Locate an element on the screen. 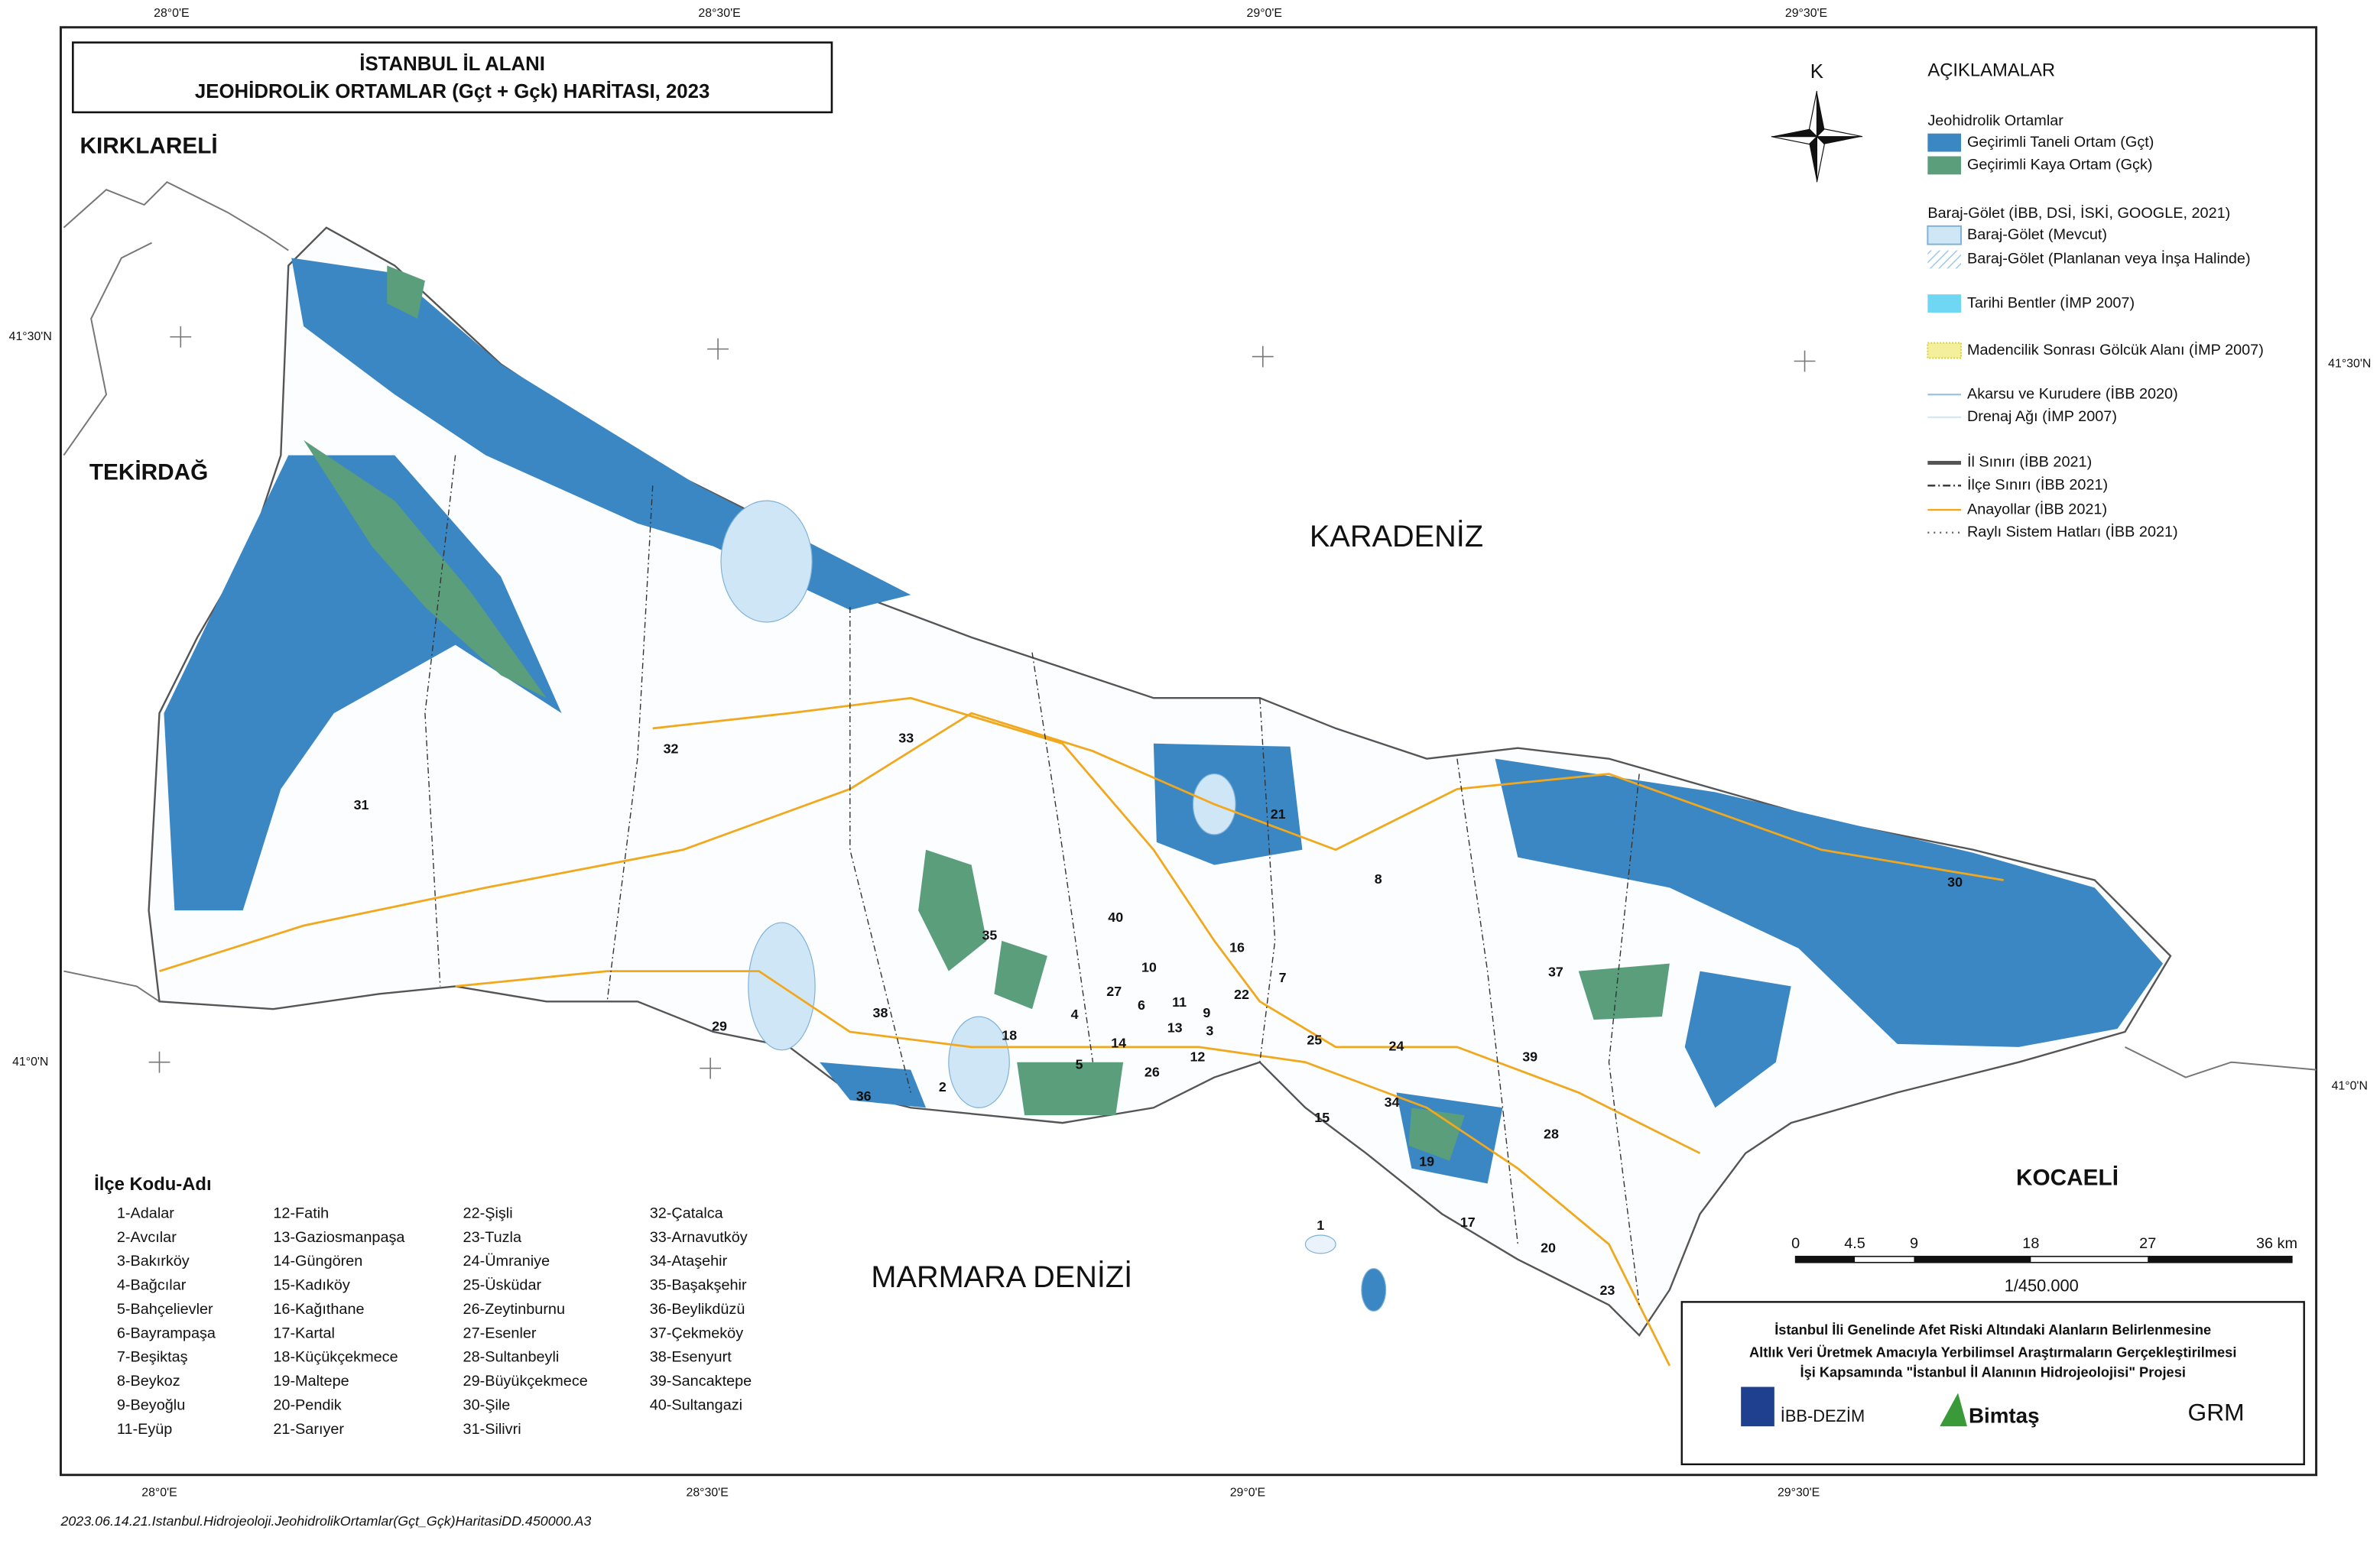 This screenshot has width=2380, height=1547. scale-ratio: 1/450.000 is located at coordinates (2042, 1285).